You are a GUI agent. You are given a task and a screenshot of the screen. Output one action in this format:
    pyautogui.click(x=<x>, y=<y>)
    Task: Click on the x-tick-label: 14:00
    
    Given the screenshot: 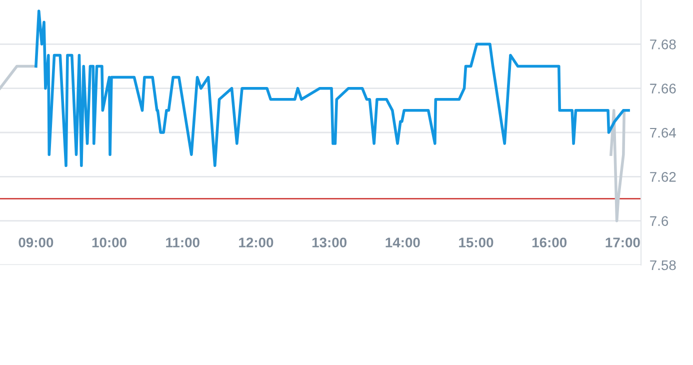 What is the action you would take?
    pyautogui.click(x=403, y=243)
    